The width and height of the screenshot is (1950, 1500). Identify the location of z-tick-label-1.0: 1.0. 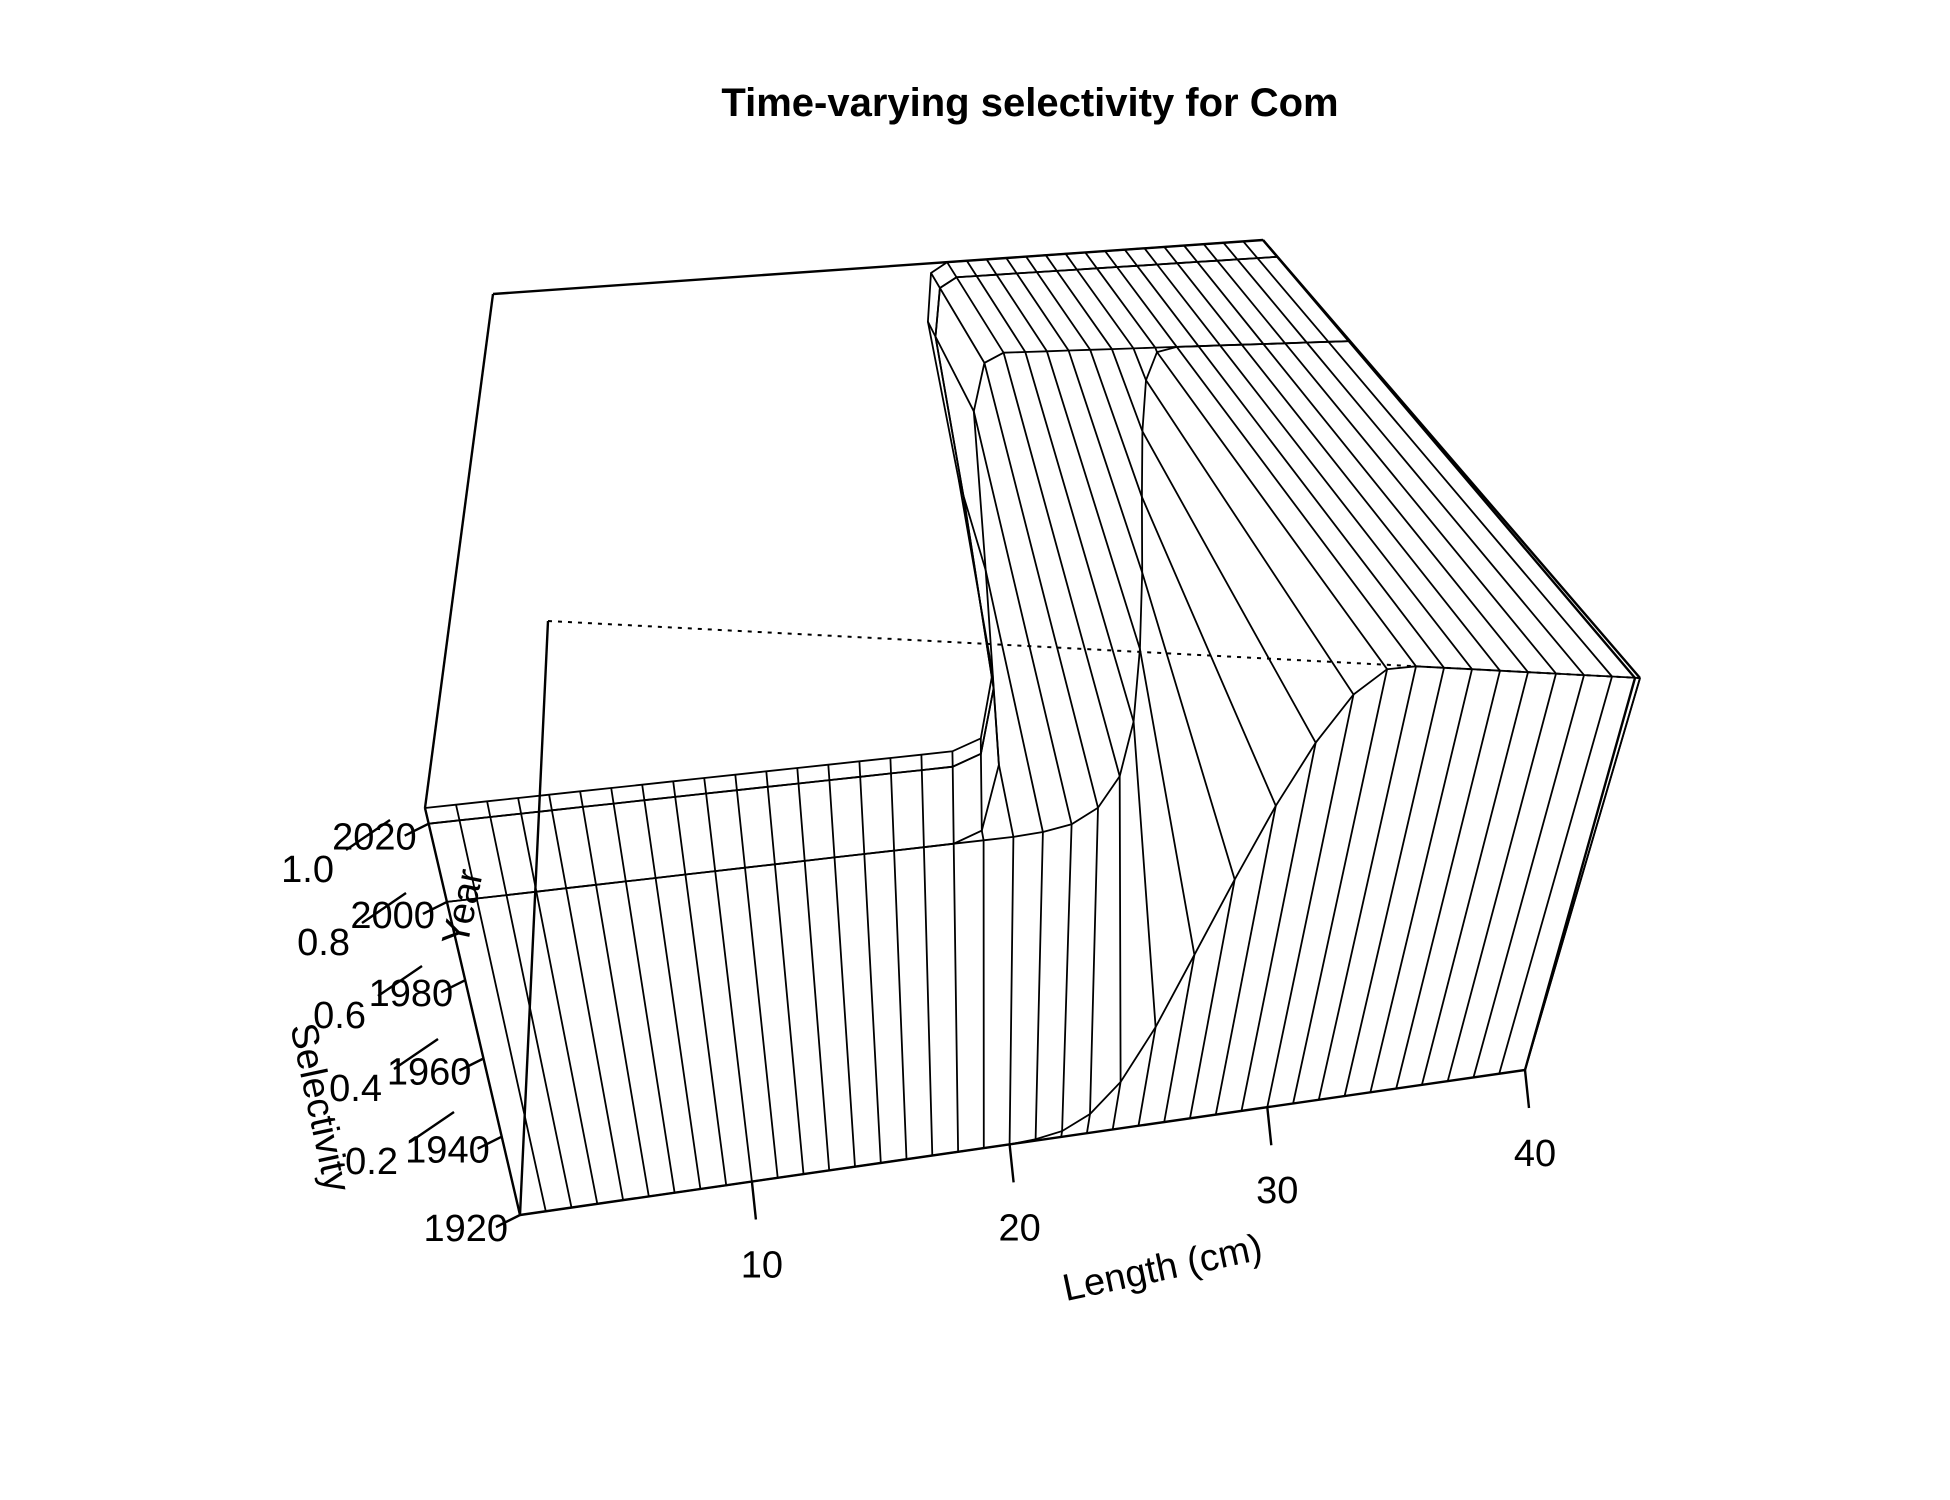
(307, 870).